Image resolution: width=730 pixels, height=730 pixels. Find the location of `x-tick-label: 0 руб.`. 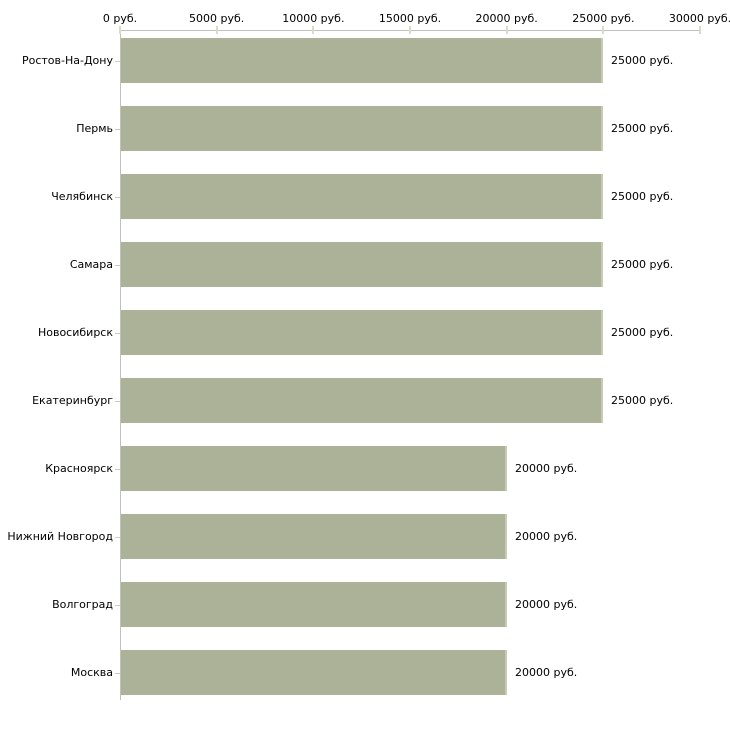

x-tick-label: 0 руб. is located at coordinates (120, 18).